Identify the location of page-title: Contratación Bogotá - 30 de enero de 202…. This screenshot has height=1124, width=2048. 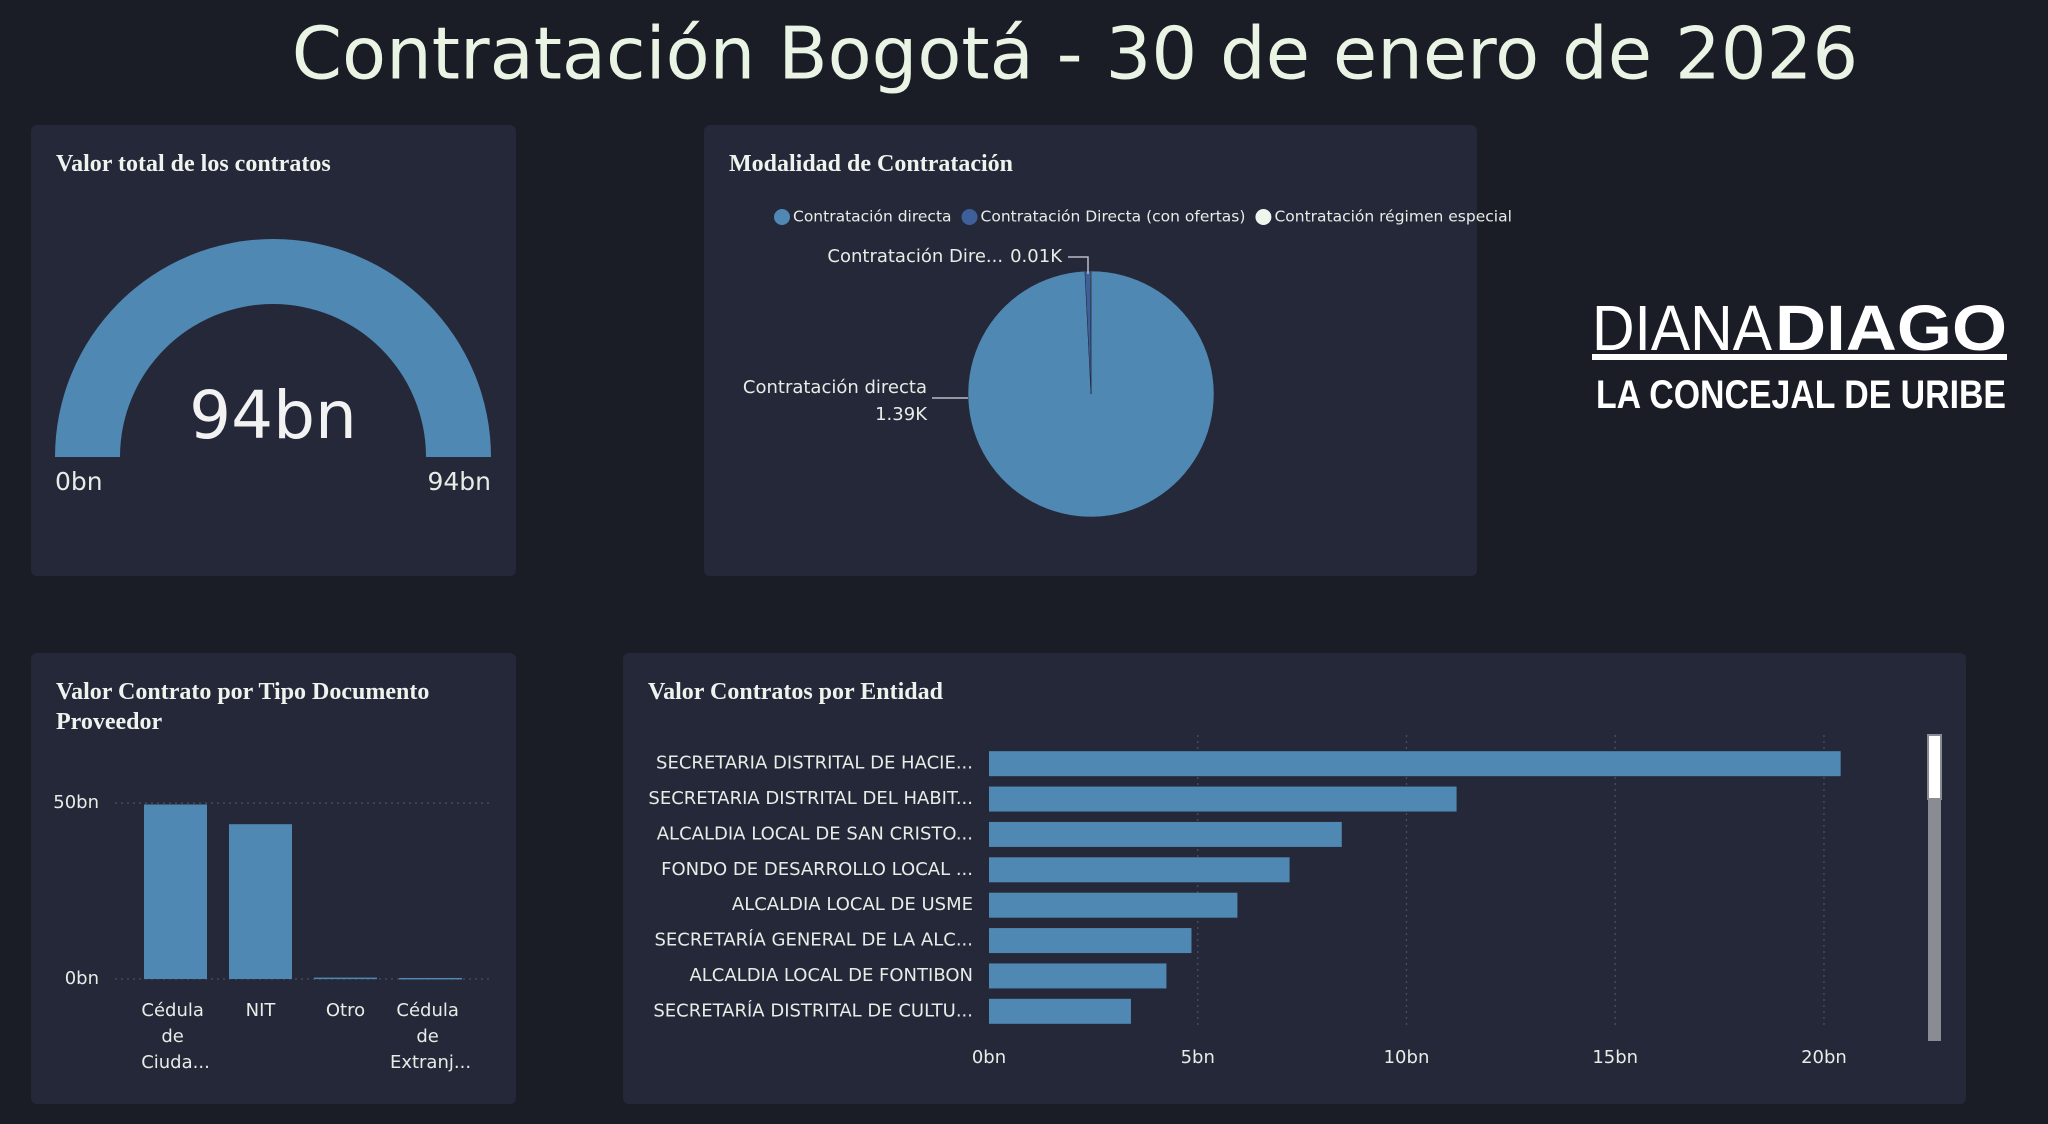
(1075, 54).